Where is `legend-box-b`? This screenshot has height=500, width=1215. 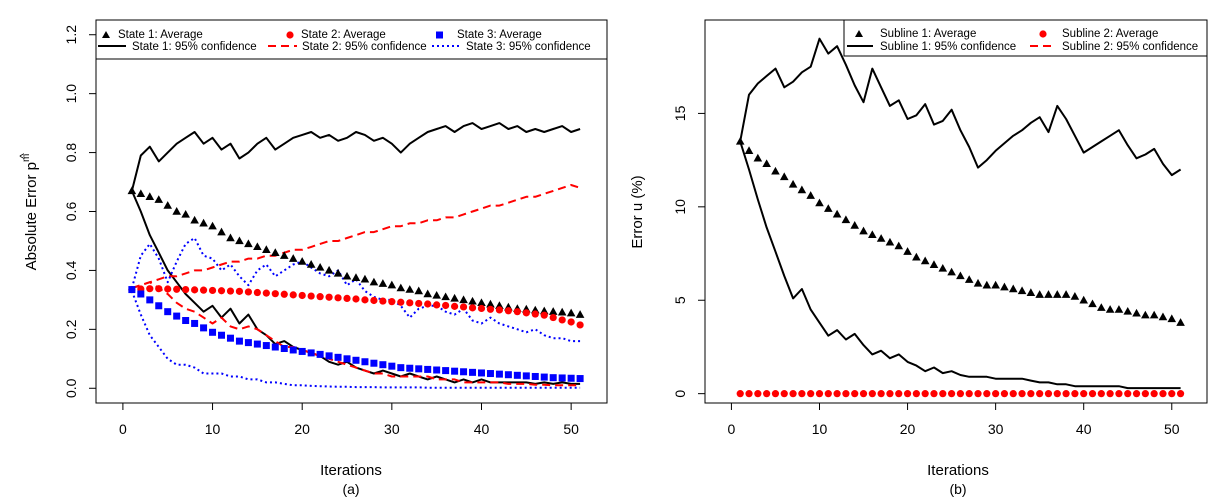 legend-box-b is located at coordinates (1025, 38).